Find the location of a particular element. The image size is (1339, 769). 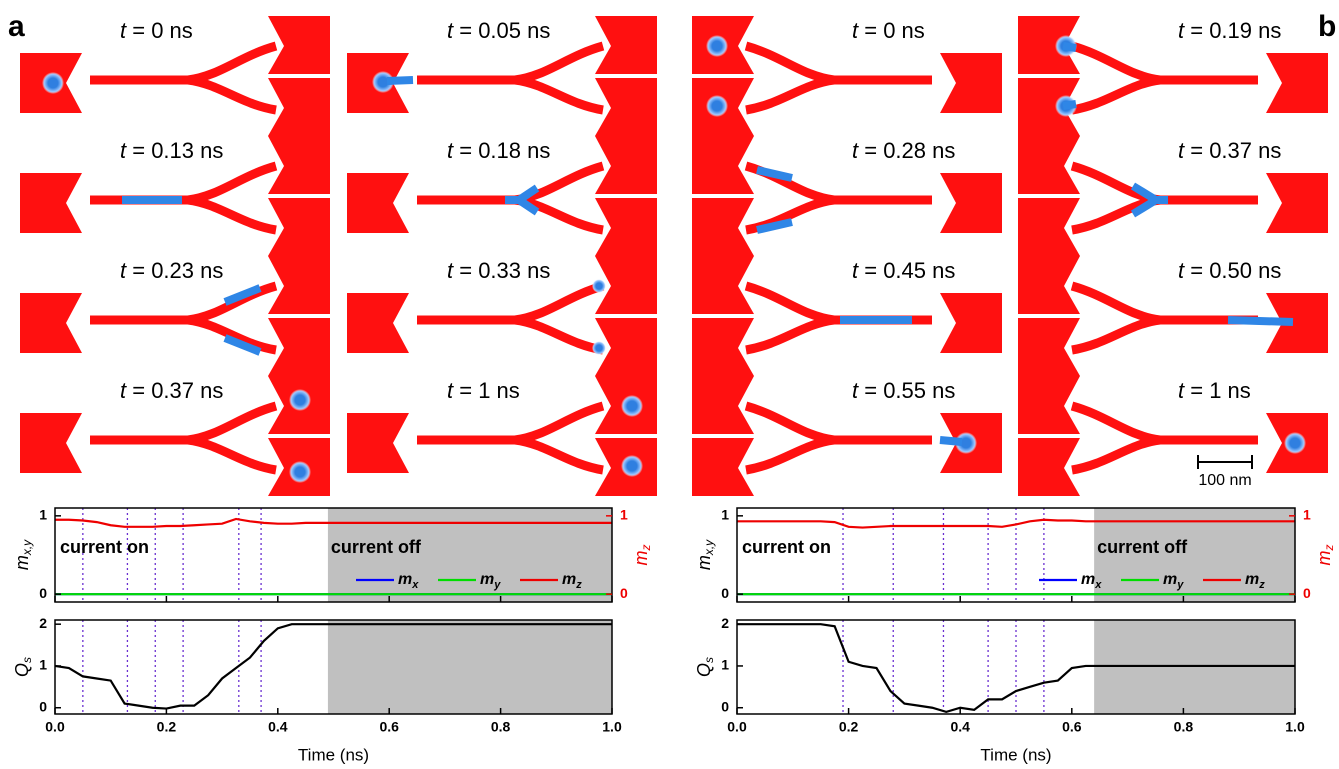

time-label: t = 0.55 ns is located at coordinates (903, 390).